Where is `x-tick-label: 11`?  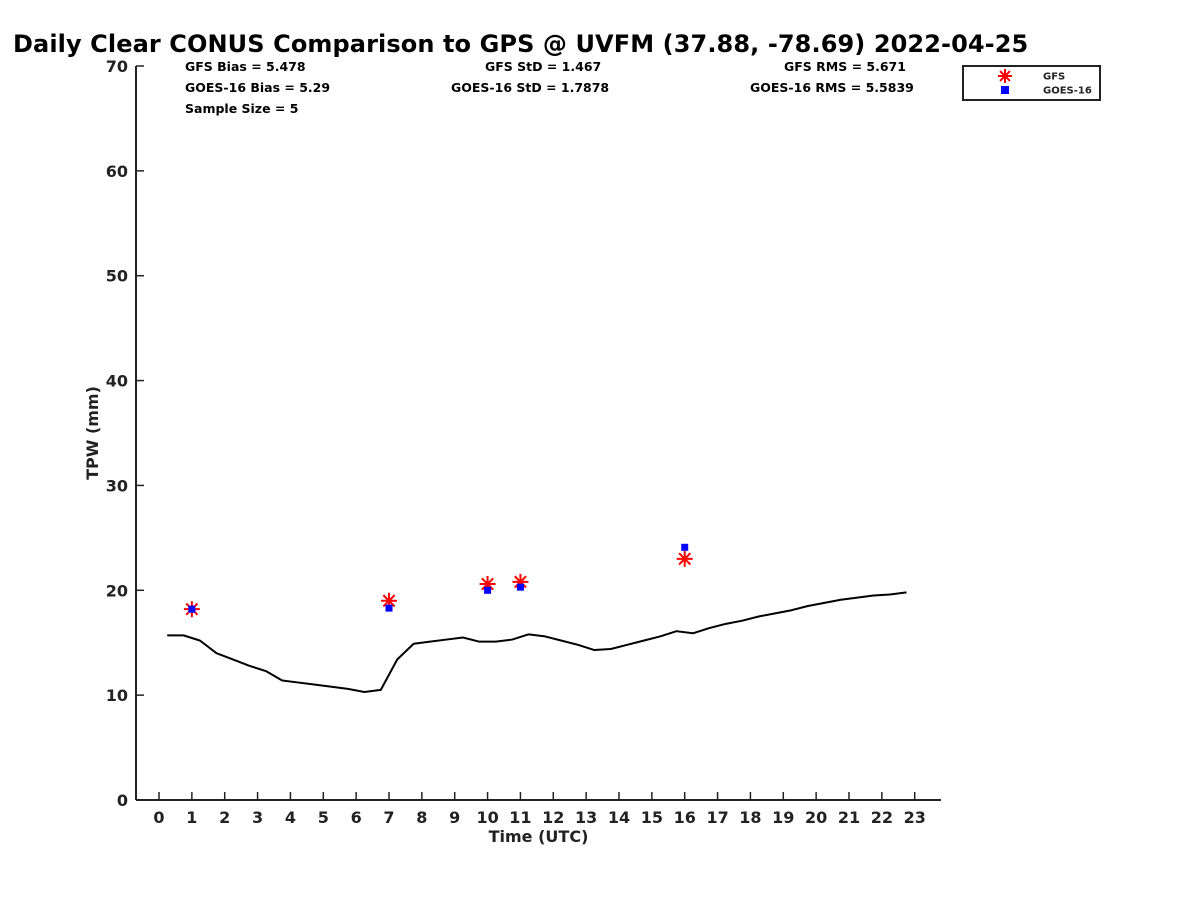
x-tick-label: 11 is located at coordinates (520, 817).